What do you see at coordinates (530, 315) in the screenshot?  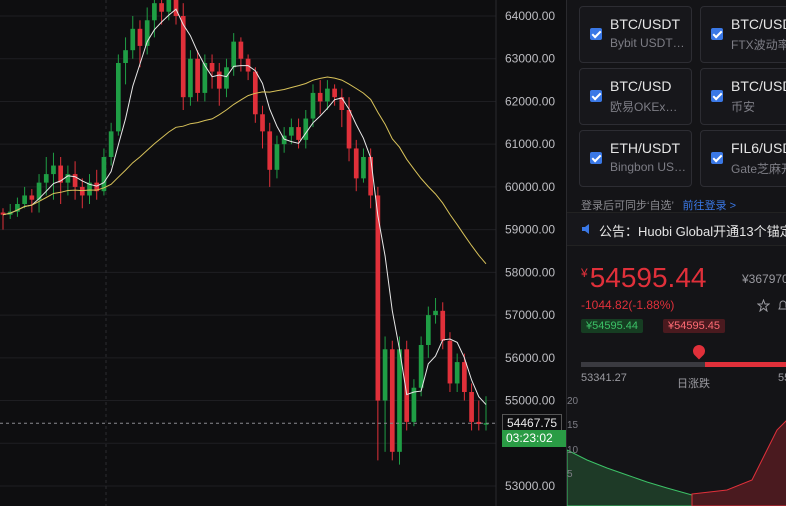 I see `price-axis-label: 57000.00` at bounding box center [530, 315].